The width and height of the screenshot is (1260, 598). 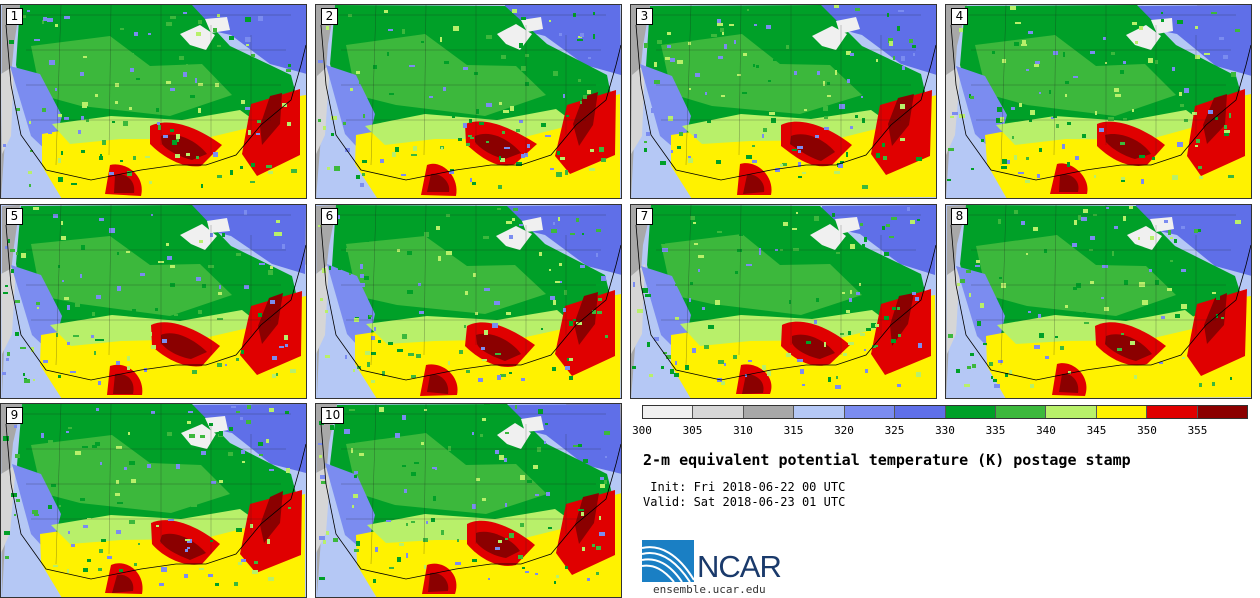 I want to click on init-time: Init: Fri 2018-06-22 00 UTC, so click(x=744, y=487).